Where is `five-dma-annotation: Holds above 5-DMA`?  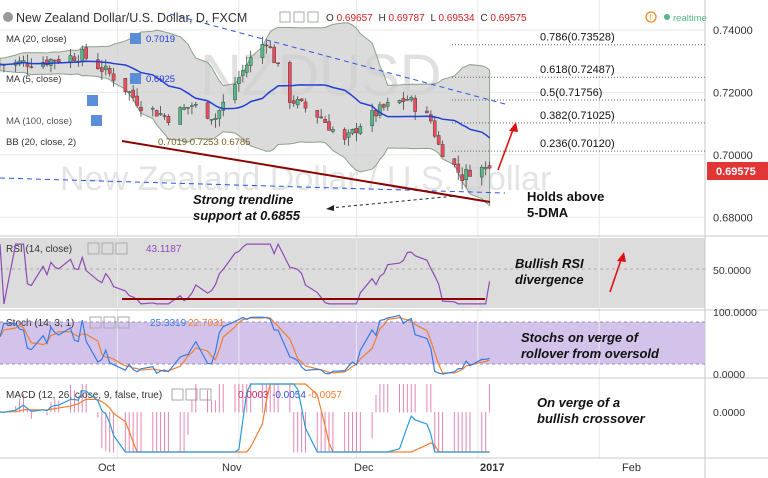 five-dma-annotation: Holds above 5-DMA is located at coordinates (565, 204).